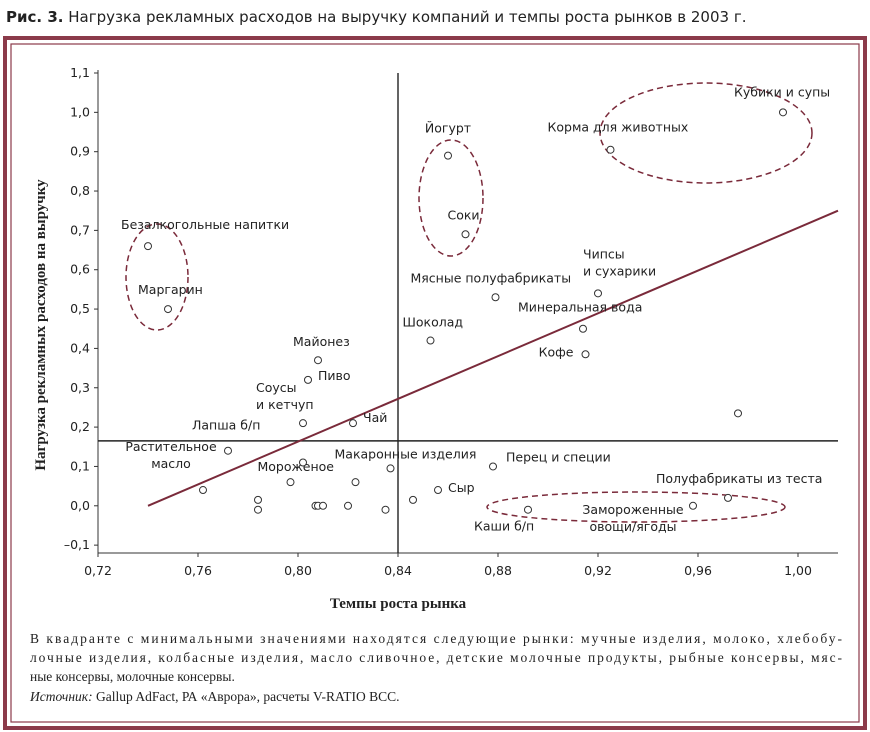 The image size is (870, 732). I want to click on point-label: Сыр, so click(461, 487).